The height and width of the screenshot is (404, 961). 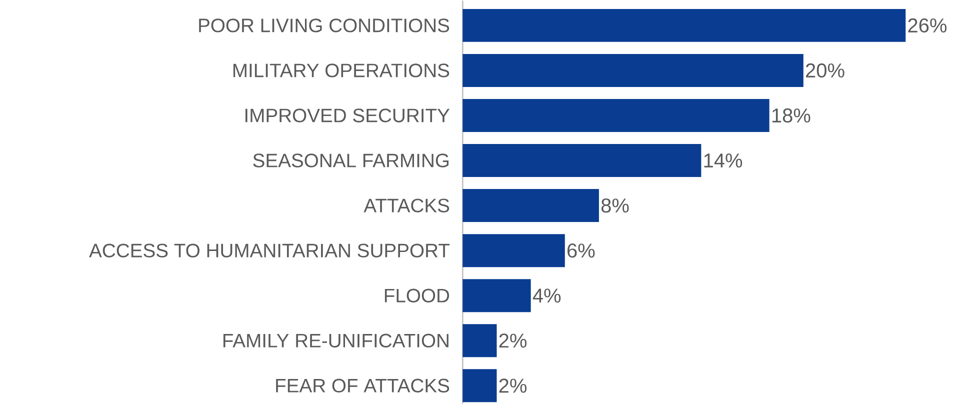 What do you see at coordinates (351, 161) in the screenshot?
I see `y-tick-label: SEASONAL FARMING` at bounding box center [351, 161].